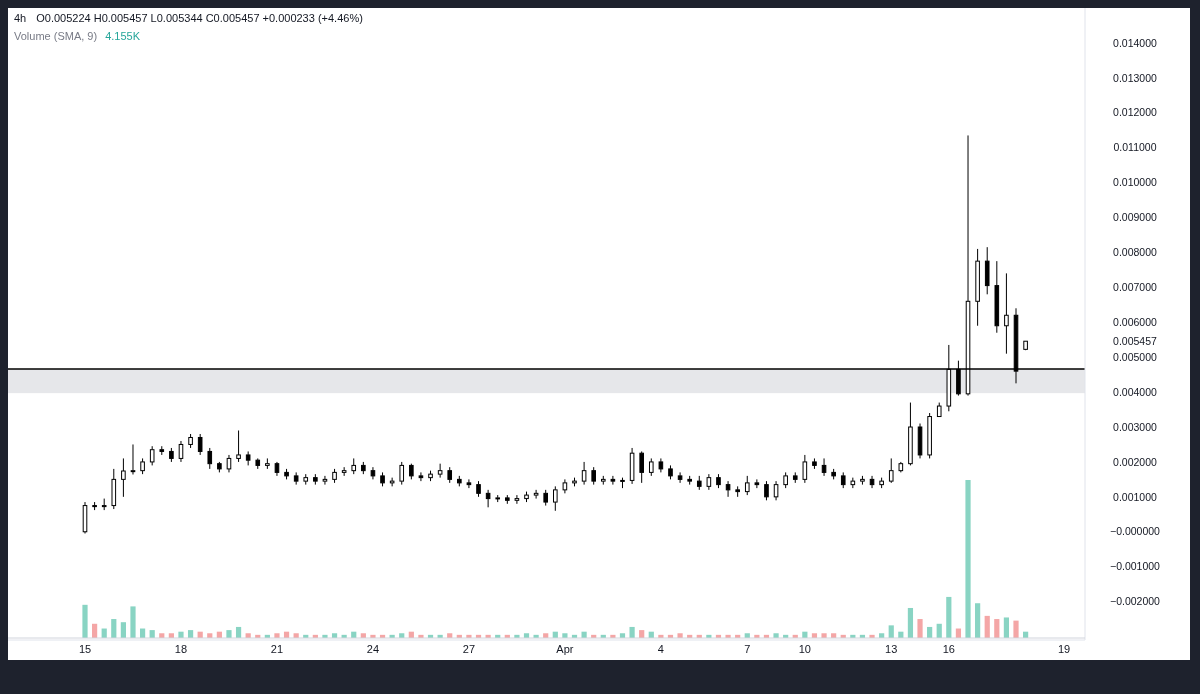 The width and height of the screenshot is (1200, 694). Describe the element at coordinates (1135, 340) in the screenshot. I see `y-tick-label: 0.005457` at that location.